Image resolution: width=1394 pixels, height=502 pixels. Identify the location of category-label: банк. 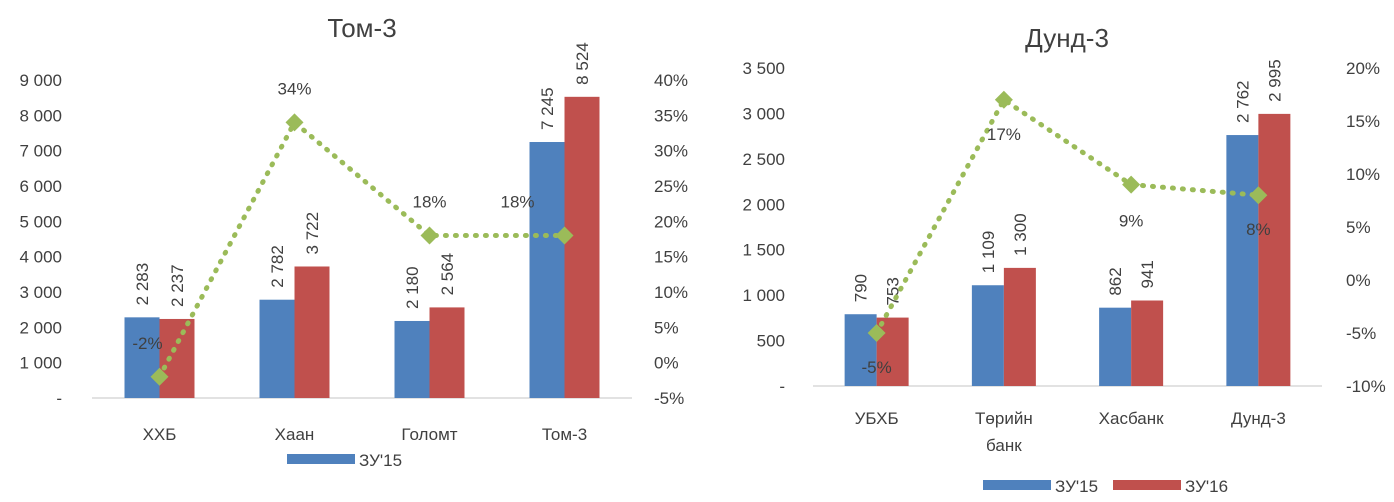
(1004, 445).